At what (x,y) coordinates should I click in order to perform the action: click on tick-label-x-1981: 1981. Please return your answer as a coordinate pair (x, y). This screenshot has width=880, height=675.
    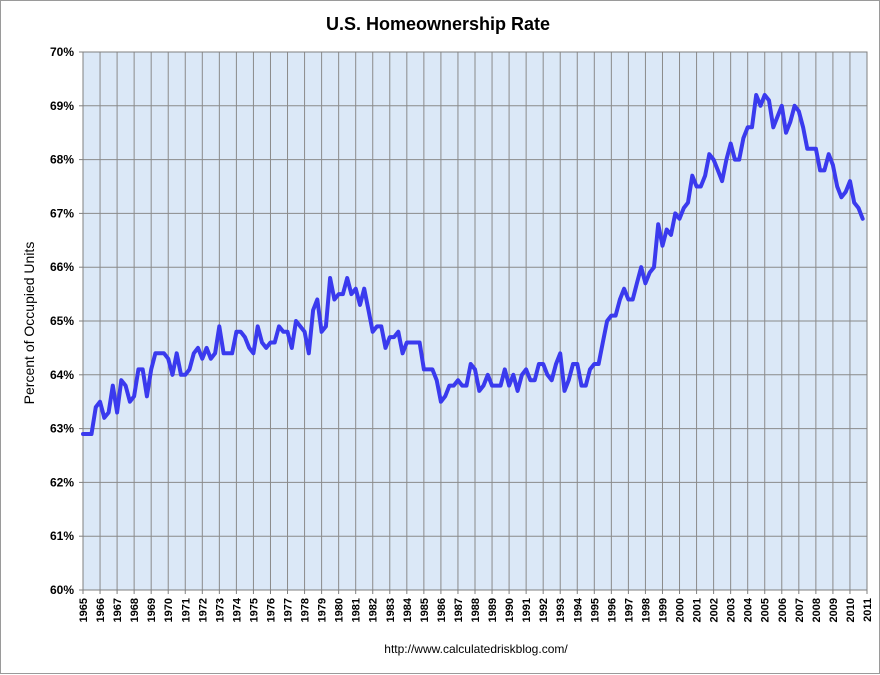
    Looking at the image, I should click on (357, 610).